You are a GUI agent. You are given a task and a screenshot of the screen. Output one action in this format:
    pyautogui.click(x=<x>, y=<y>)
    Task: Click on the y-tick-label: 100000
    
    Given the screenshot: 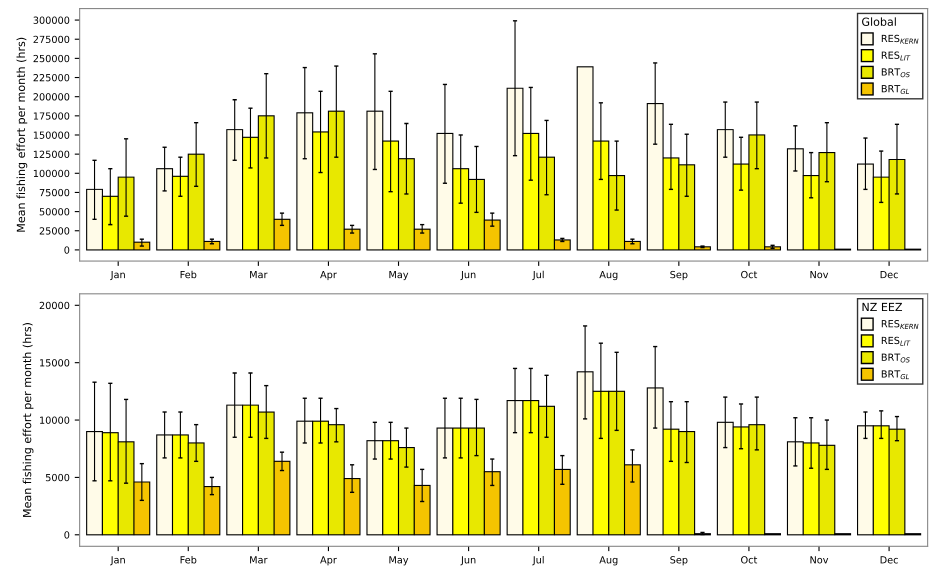 What is the action you would take?
    pyautogui.click(x=52, y=174)
    